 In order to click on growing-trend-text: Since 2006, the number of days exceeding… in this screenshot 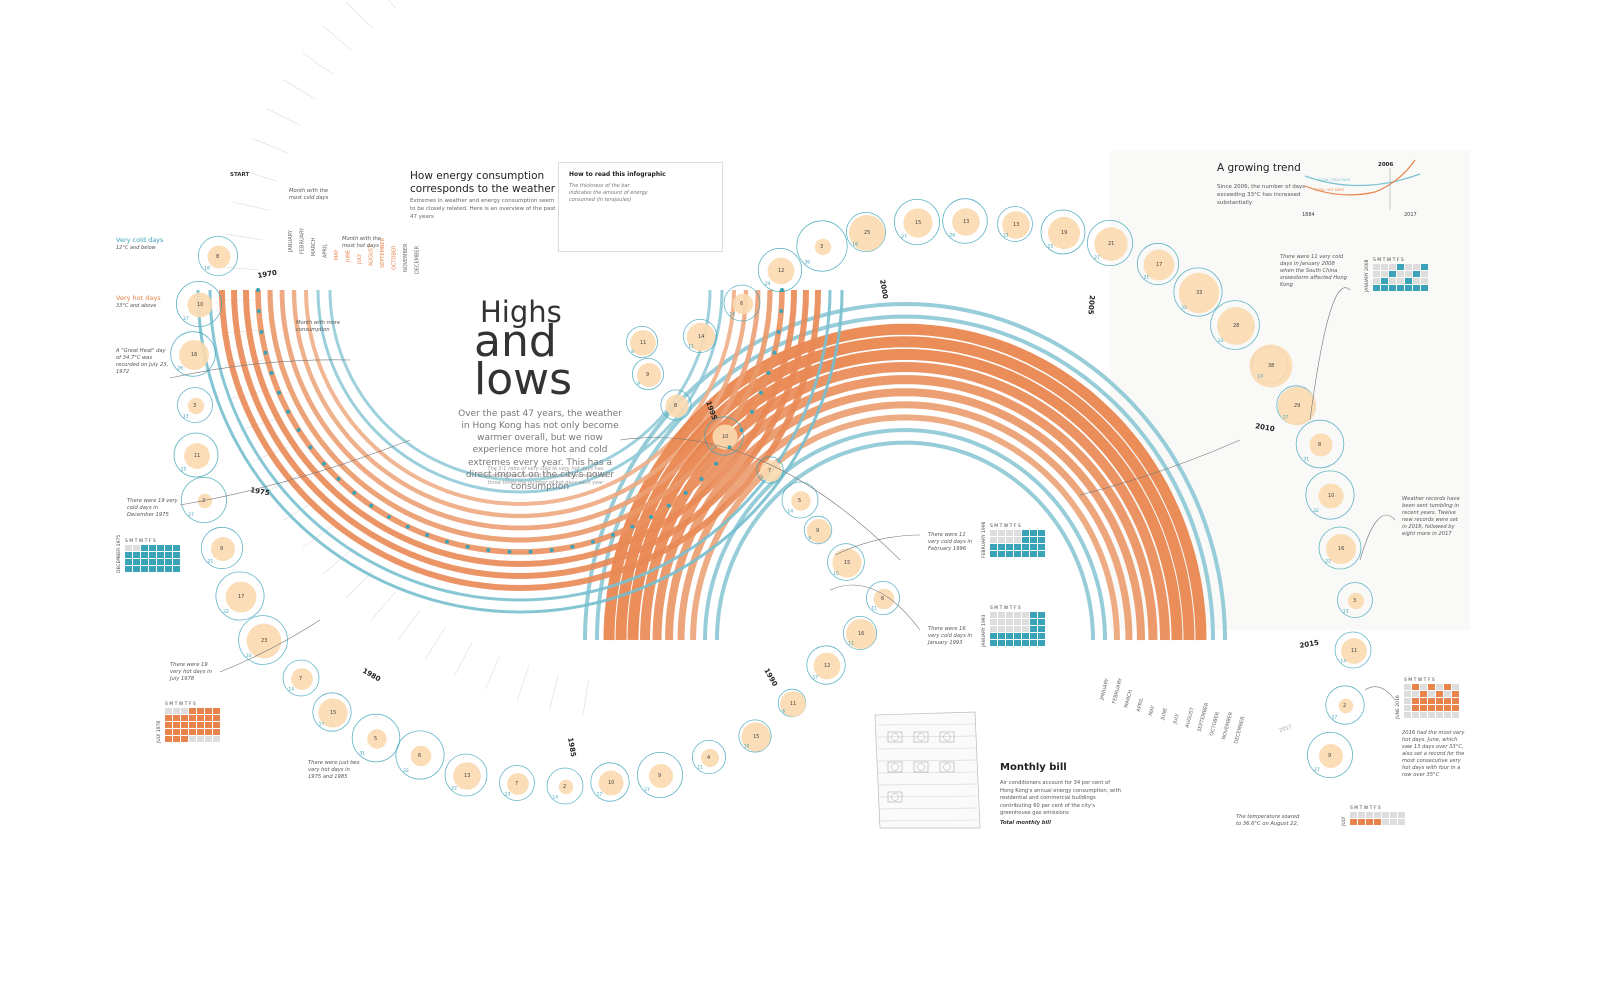, I will do `click(1261, 195)`.